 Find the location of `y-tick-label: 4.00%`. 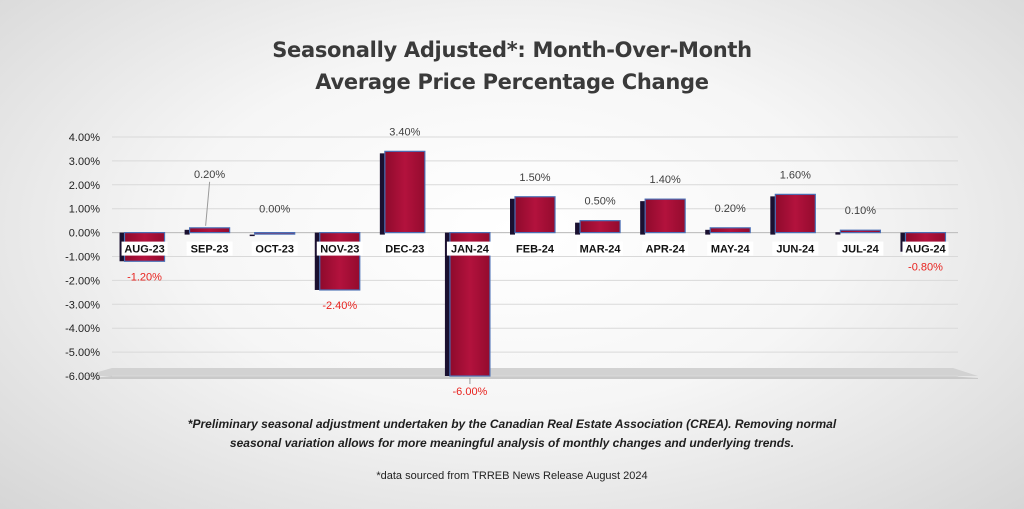

y-tick-label: 4.00% is located at coordinates (84, 138).